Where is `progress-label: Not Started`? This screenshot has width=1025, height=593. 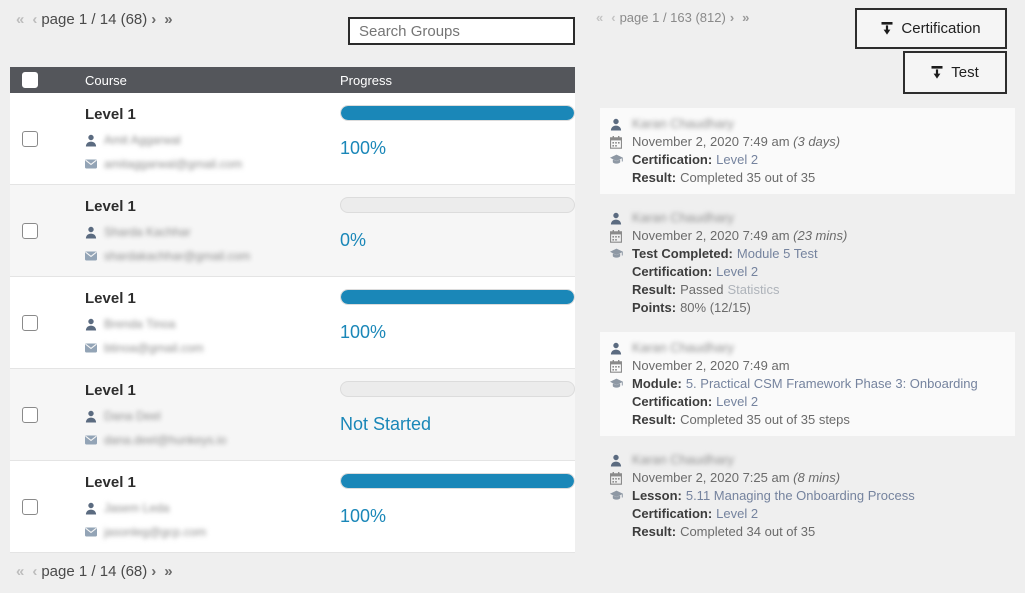 progress-label: Not Started is located at coordinates (386, 424).